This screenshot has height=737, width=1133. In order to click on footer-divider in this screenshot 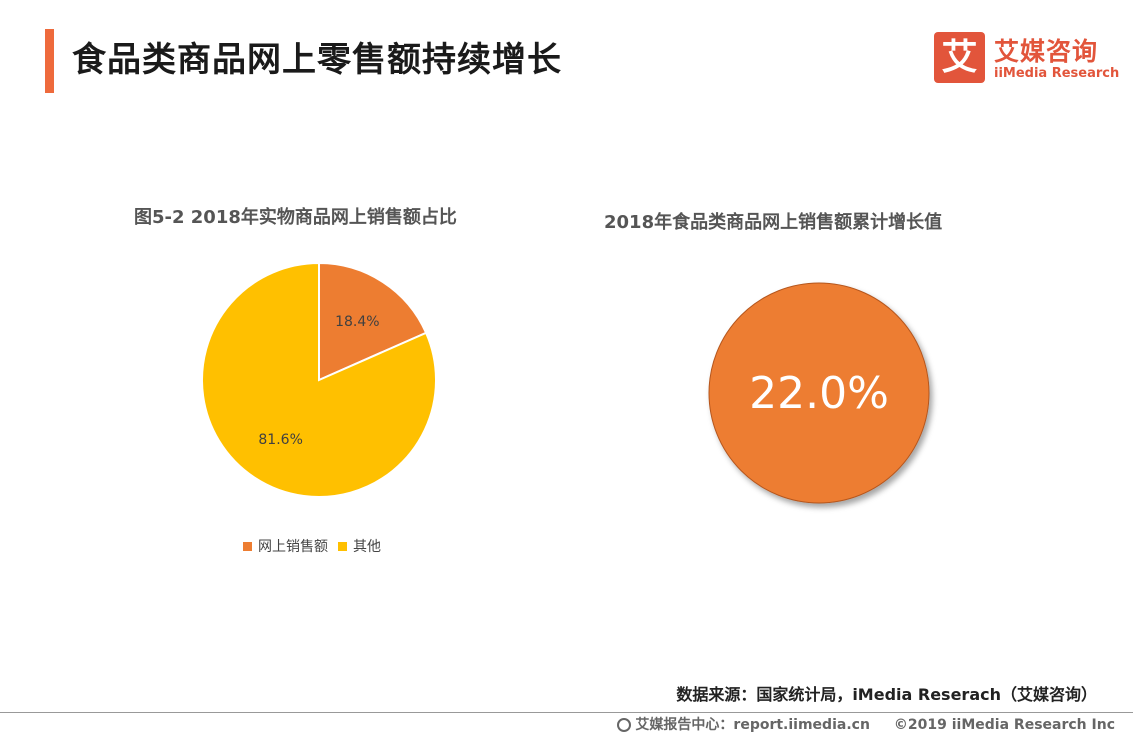, I will do `click(566, 712)`.